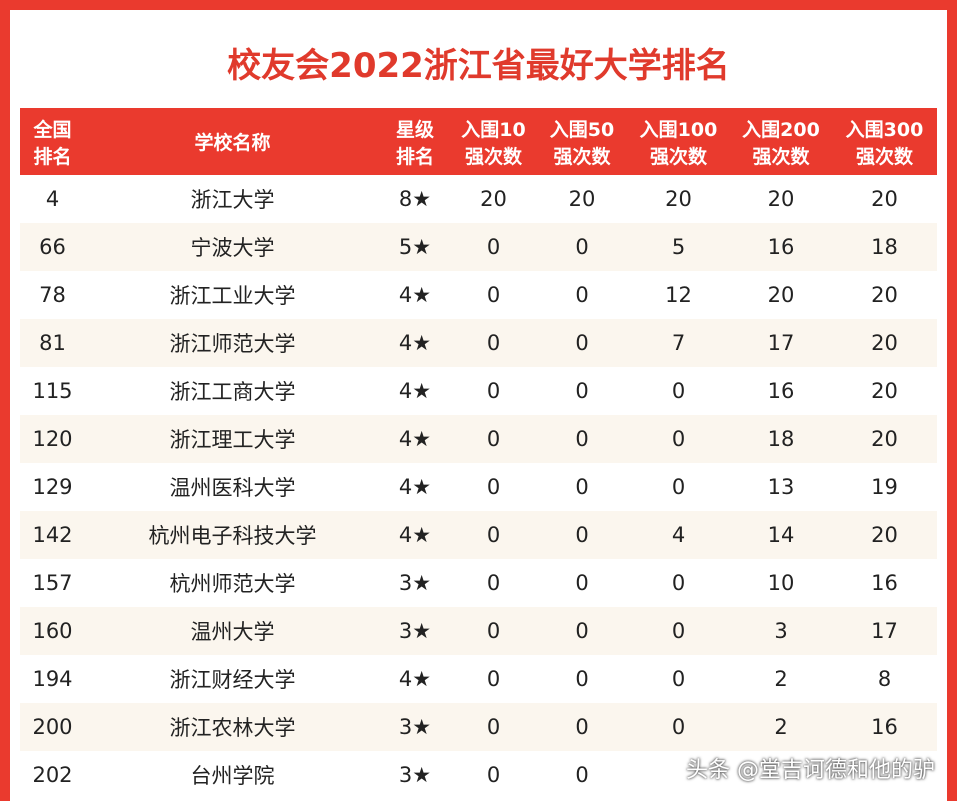 The height and width of the screenshot is (801, 957). I want to click on header-cell: 入围10 强次数, so click(493, 141).